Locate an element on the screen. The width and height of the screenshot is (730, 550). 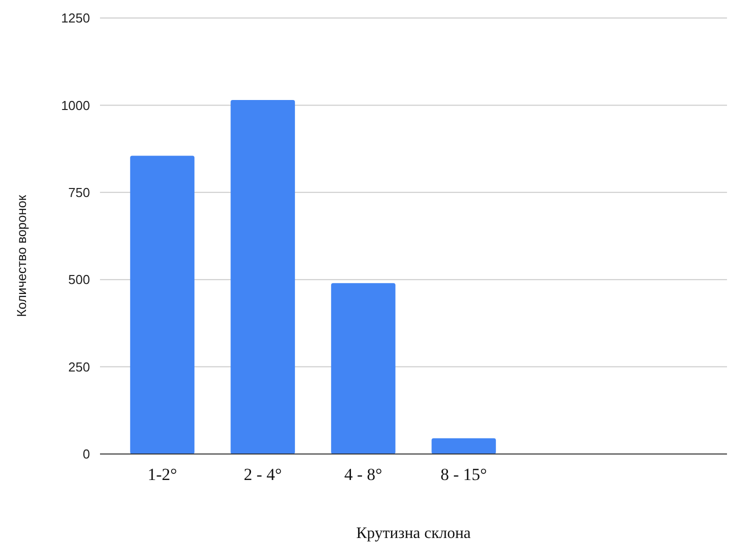
x-tick-label: 4 - 8° is located at coordinates (363, 474).